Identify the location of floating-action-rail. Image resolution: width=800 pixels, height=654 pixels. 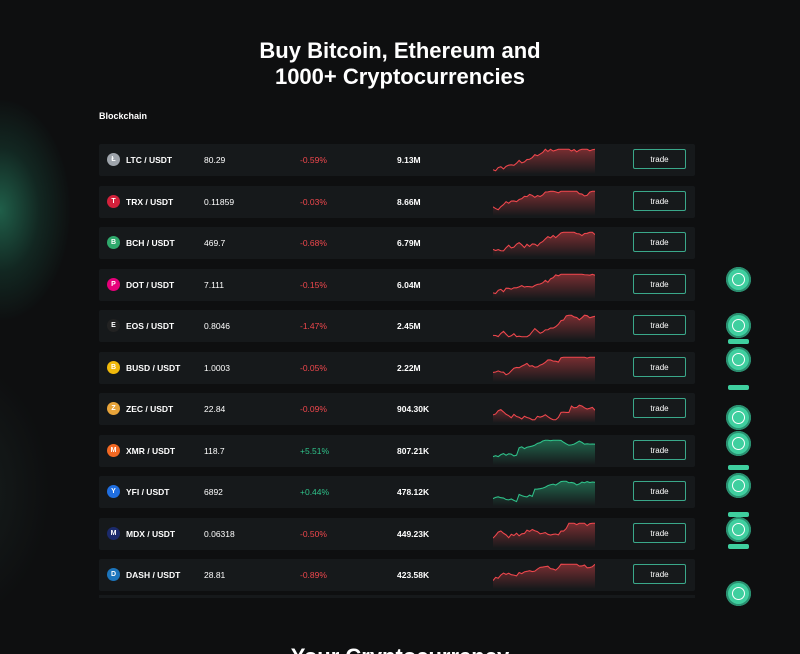
(739, 435).